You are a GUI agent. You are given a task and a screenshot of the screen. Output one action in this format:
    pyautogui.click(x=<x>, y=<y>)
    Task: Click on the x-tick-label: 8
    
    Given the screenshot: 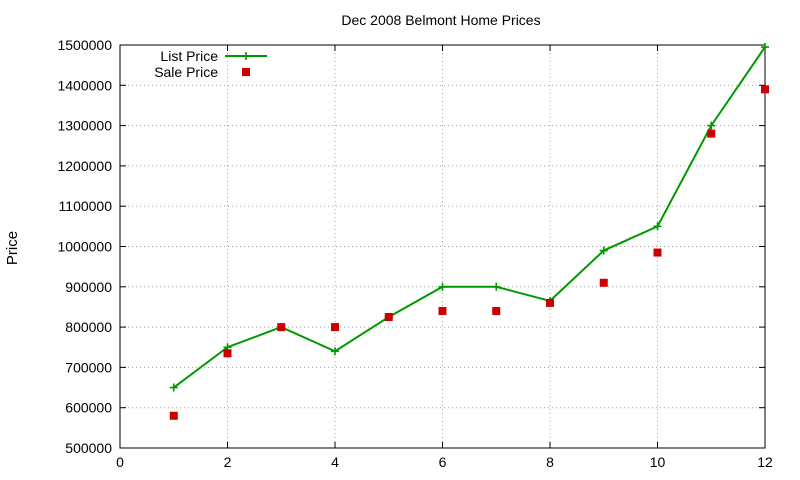 What is the action you would take?
    pyautogui.click(x=550, y=462)
    